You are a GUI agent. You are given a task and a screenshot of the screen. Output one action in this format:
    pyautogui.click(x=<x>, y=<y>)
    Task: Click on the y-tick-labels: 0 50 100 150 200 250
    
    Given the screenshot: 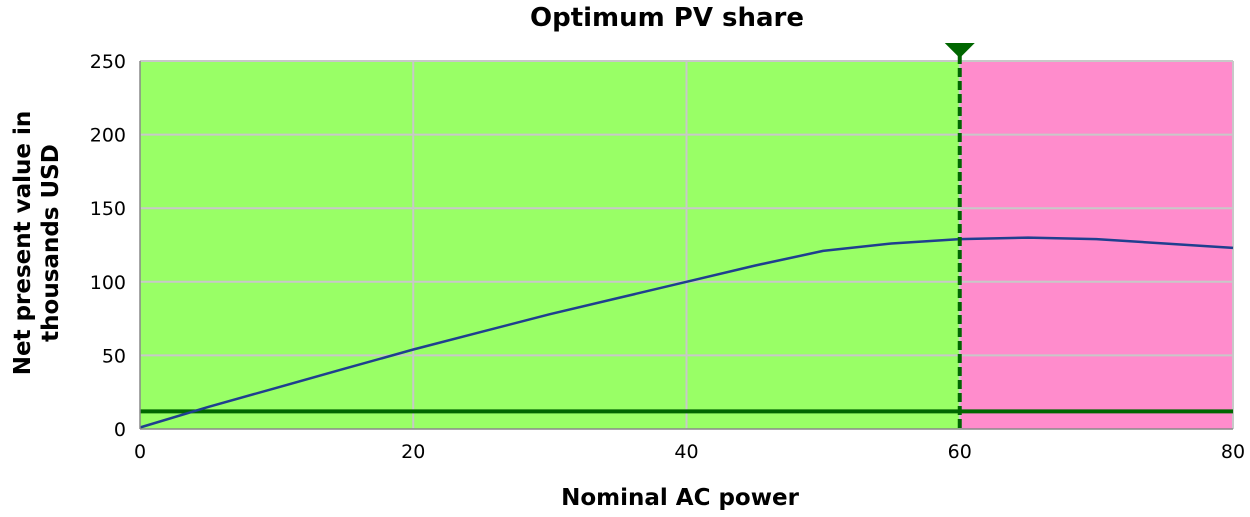 What is the action you would take?
    pyautogui.click(x=108, y=246)
    